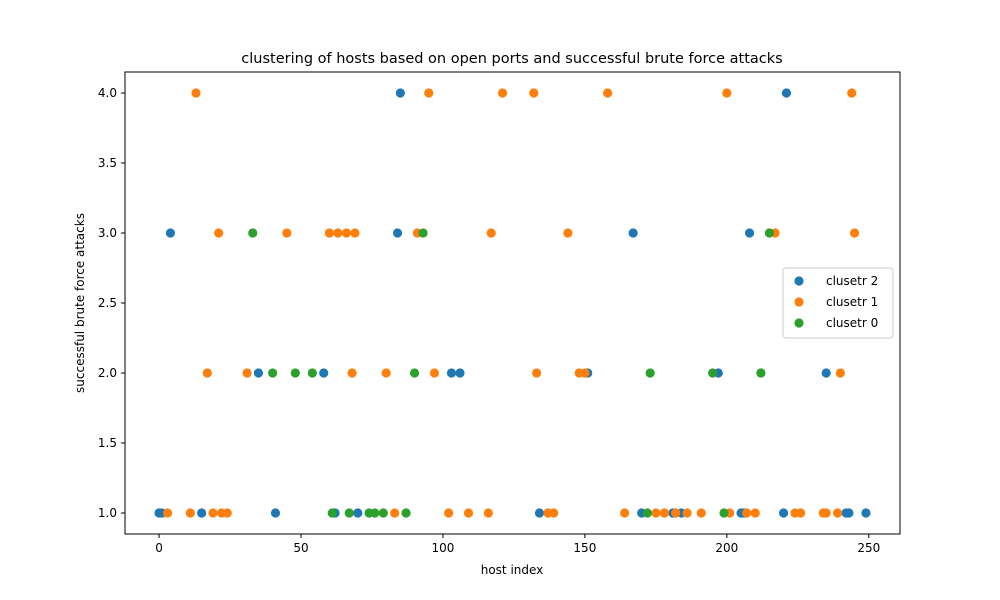 This screenshot has height=600, width=1000. I want to click on x-axis: 0 50 100 150 200 250, so click(517, 544).